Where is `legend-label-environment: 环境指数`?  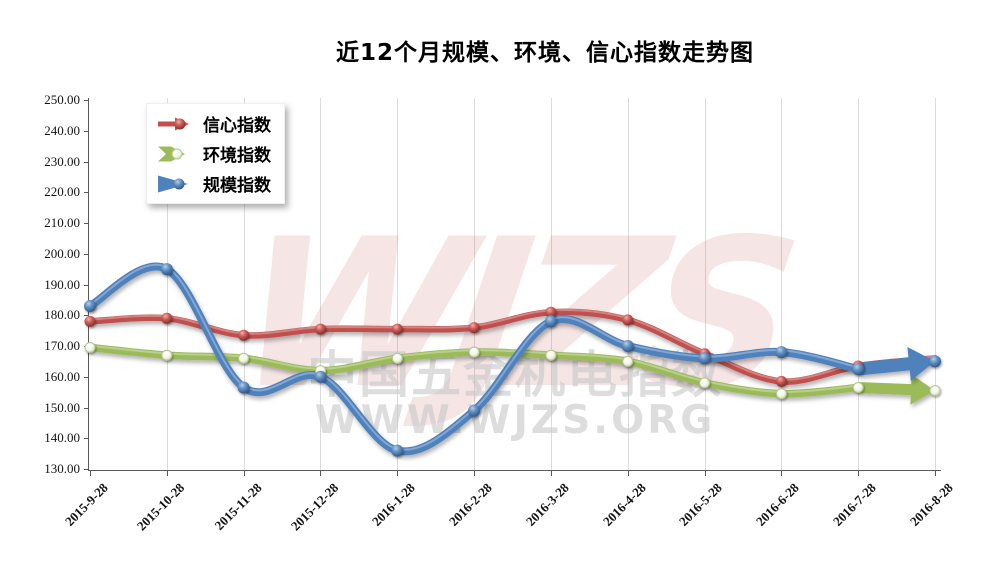
legend-label-environment: 环境指数 is located at coordinates (237, 156).